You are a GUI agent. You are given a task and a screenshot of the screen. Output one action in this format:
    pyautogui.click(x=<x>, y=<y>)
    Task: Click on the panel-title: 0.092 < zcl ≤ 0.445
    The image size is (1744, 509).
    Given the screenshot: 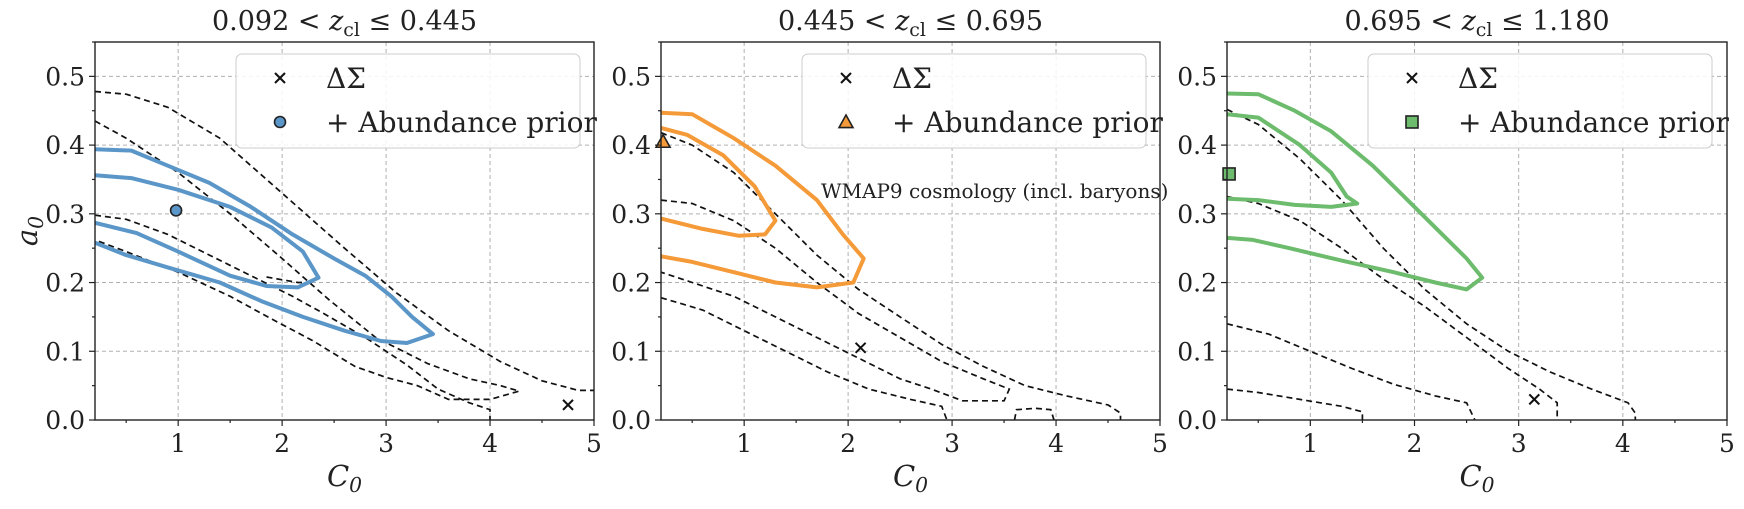 What is the action you would take?
    pyautogui.click(x=344, y=23)
    